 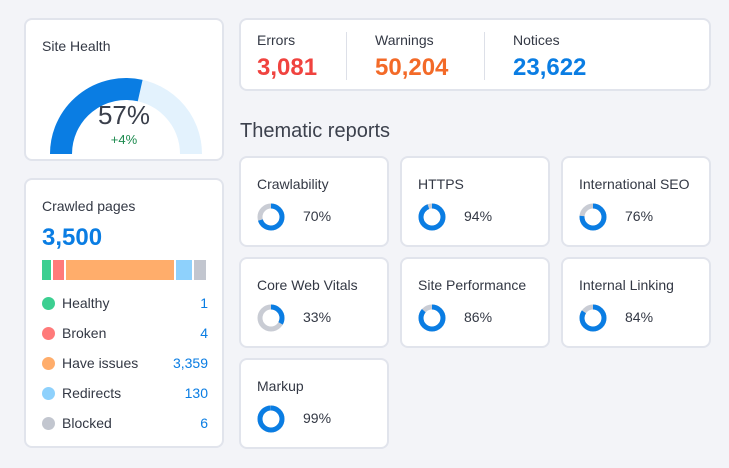 What do you see at coordinates (87, 423) in the screenshot?
I see `legend-label: Blocked` at bounding box center [87, 423].